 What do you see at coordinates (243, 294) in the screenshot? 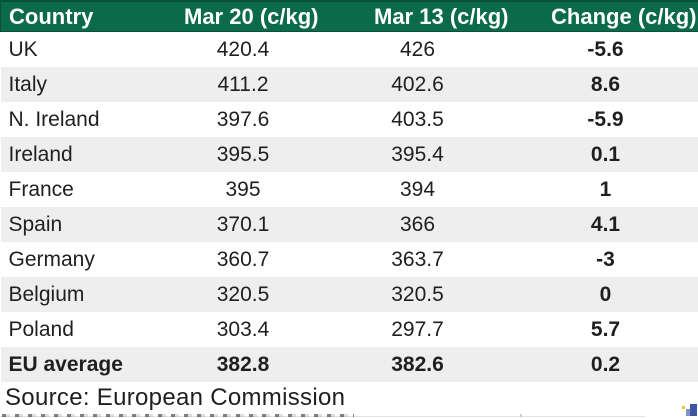
I see `mar20-cell: 320.5` at bounding box center [243, 294].